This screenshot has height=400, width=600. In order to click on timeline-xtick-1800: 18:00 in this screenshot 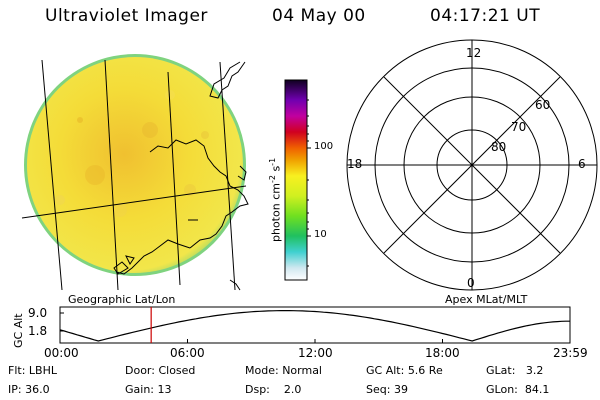, I will do `click(442, 353)`.